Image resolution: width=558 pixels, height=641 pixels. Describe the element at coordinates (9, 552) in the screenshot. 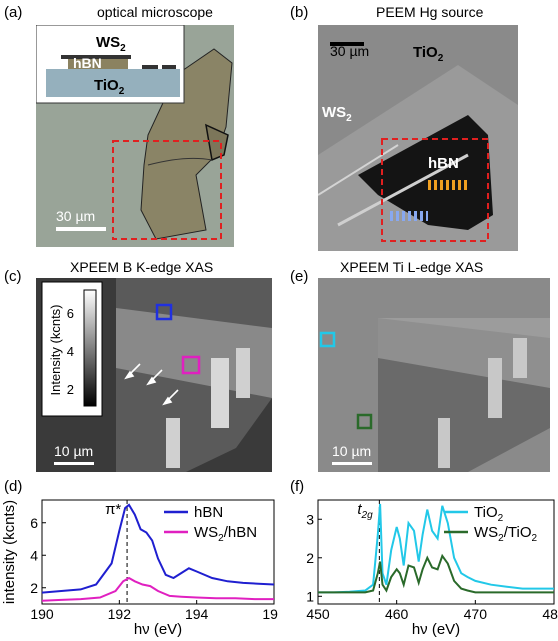

I see `y-axis-label: intensity (kcnts)` at that location.